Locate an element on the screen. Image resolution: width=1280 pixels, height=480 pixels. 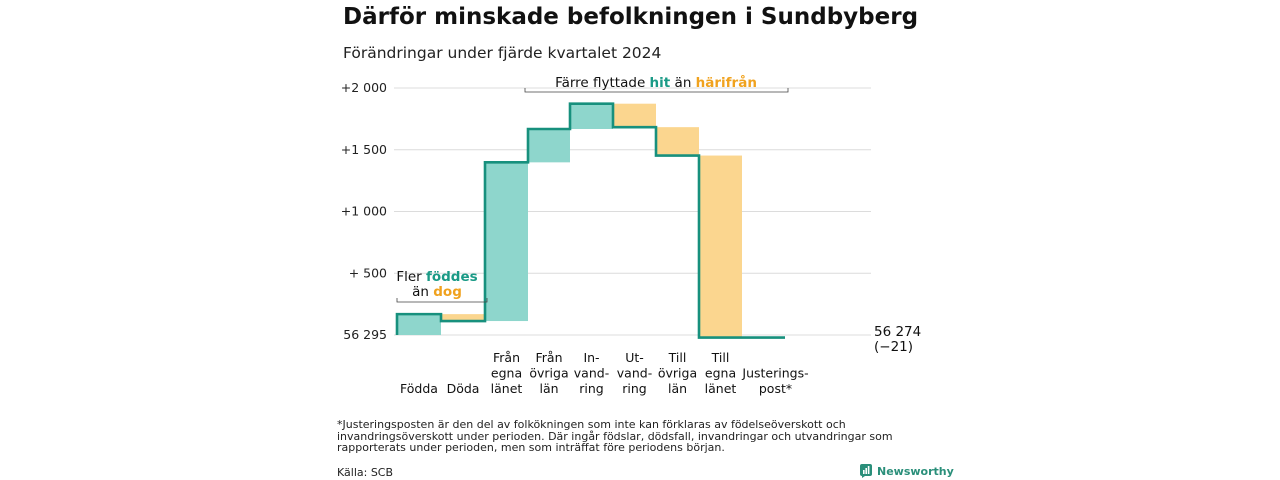
x-category-label: Ut- is located at coordinates (634, 357).